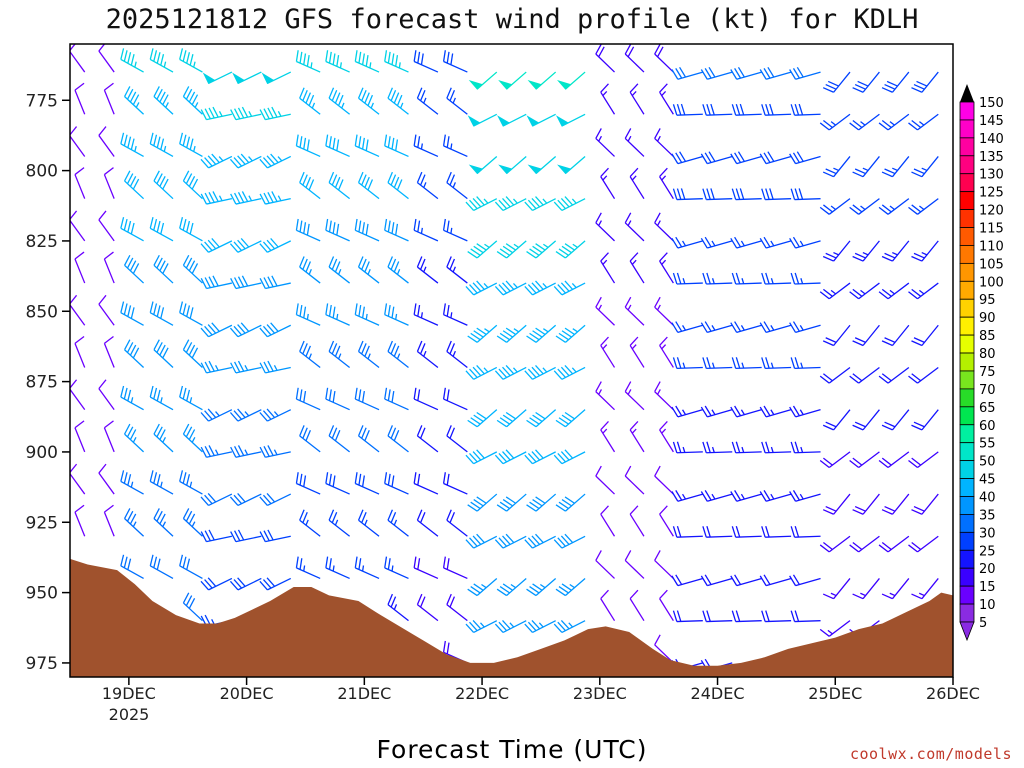 The width and height of the screenshot is (1024, 768). I want to click on x-tick-label: 26DEC, so click(953, 693).